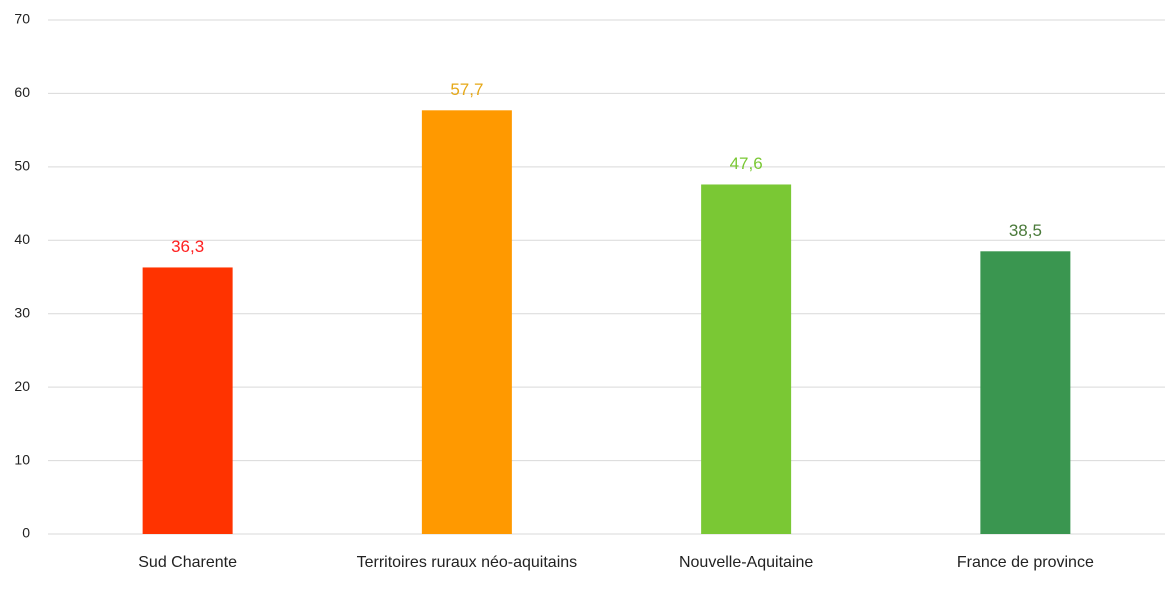  I want to click on y-tick-label: 70, so click(22, 19).